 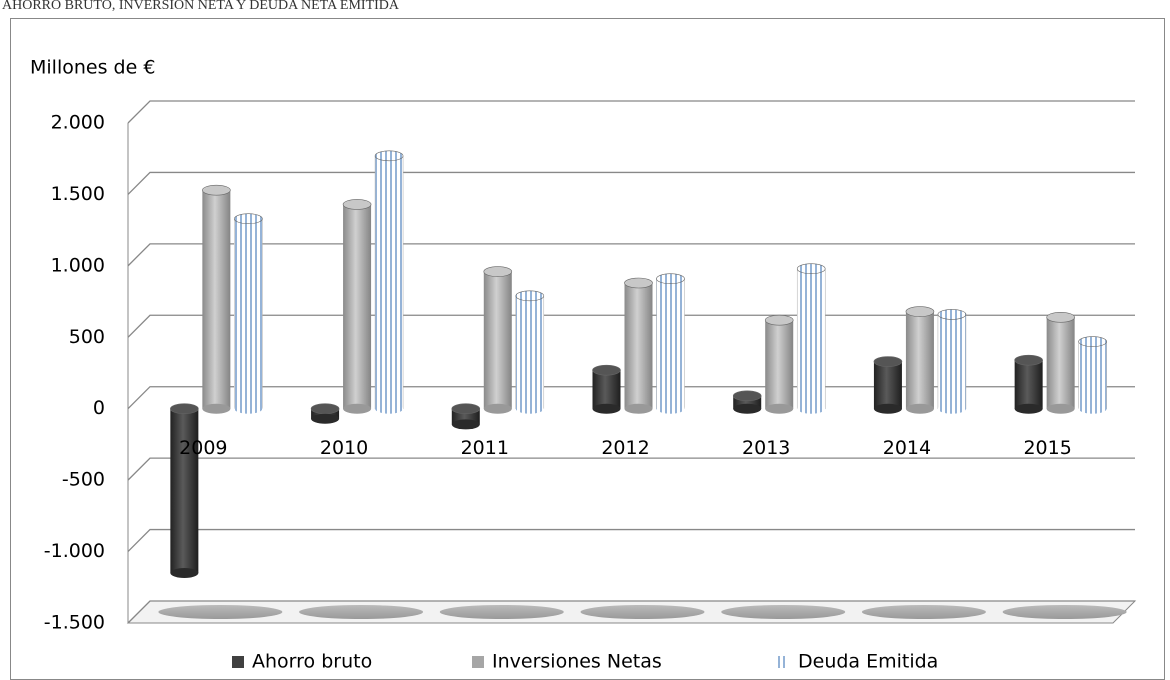 I want to click on y-tick-label: -500, so click(x=83, y=480).